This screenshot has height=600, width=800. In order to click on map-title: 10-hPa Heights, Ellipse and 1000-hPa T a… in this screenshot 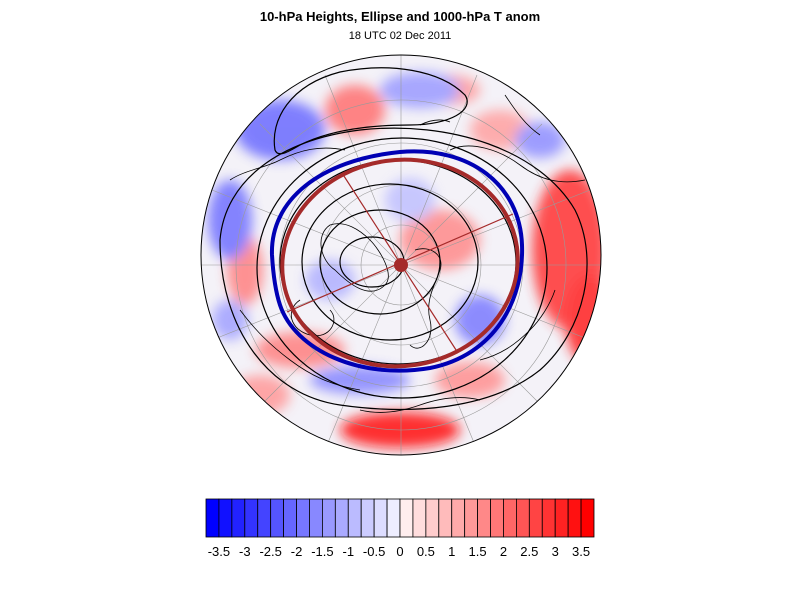, I will do `click(400, 16)`.